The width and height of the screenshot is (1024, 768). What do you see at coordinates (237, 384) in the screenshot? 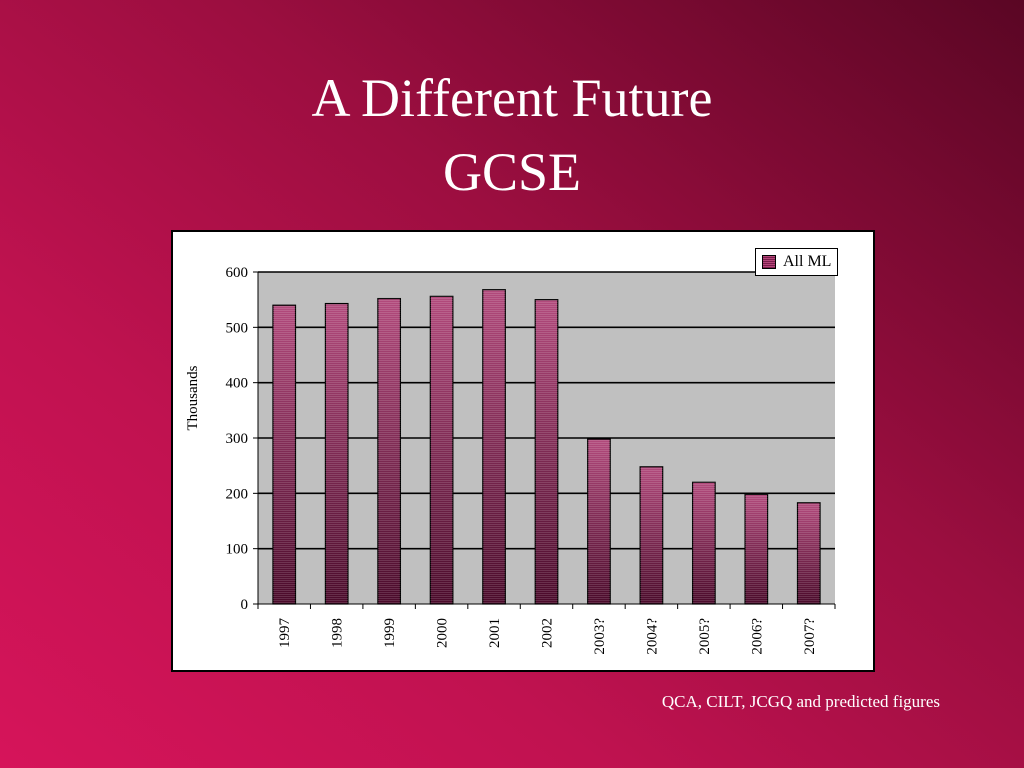
I see `y-tick-label: 400` at bounding box center [237, 384].